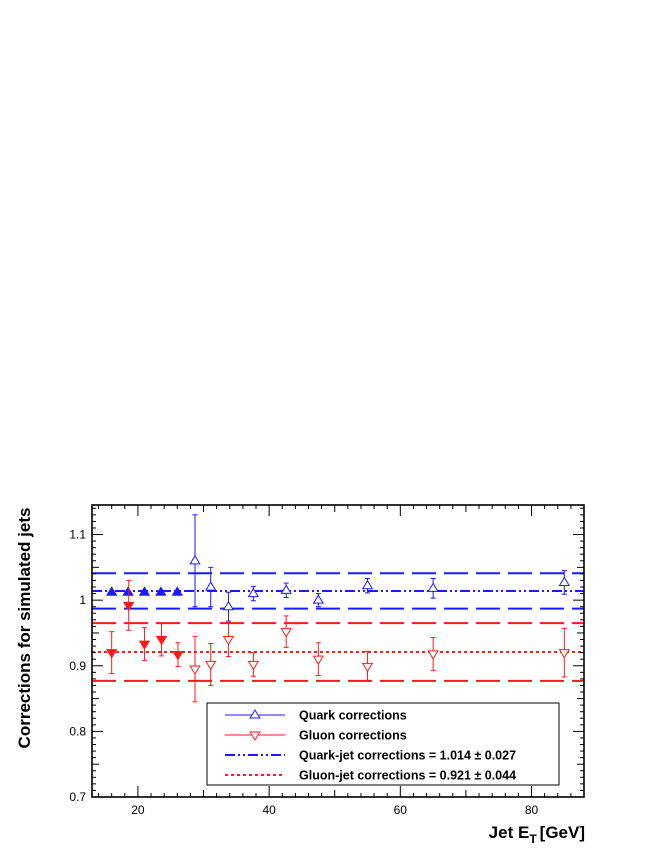 Image resolution: width=664 pixels, height=860 pixels. Describe the element at coordinates (383, 744) in the screenshot. I see `legend-box` at that location.